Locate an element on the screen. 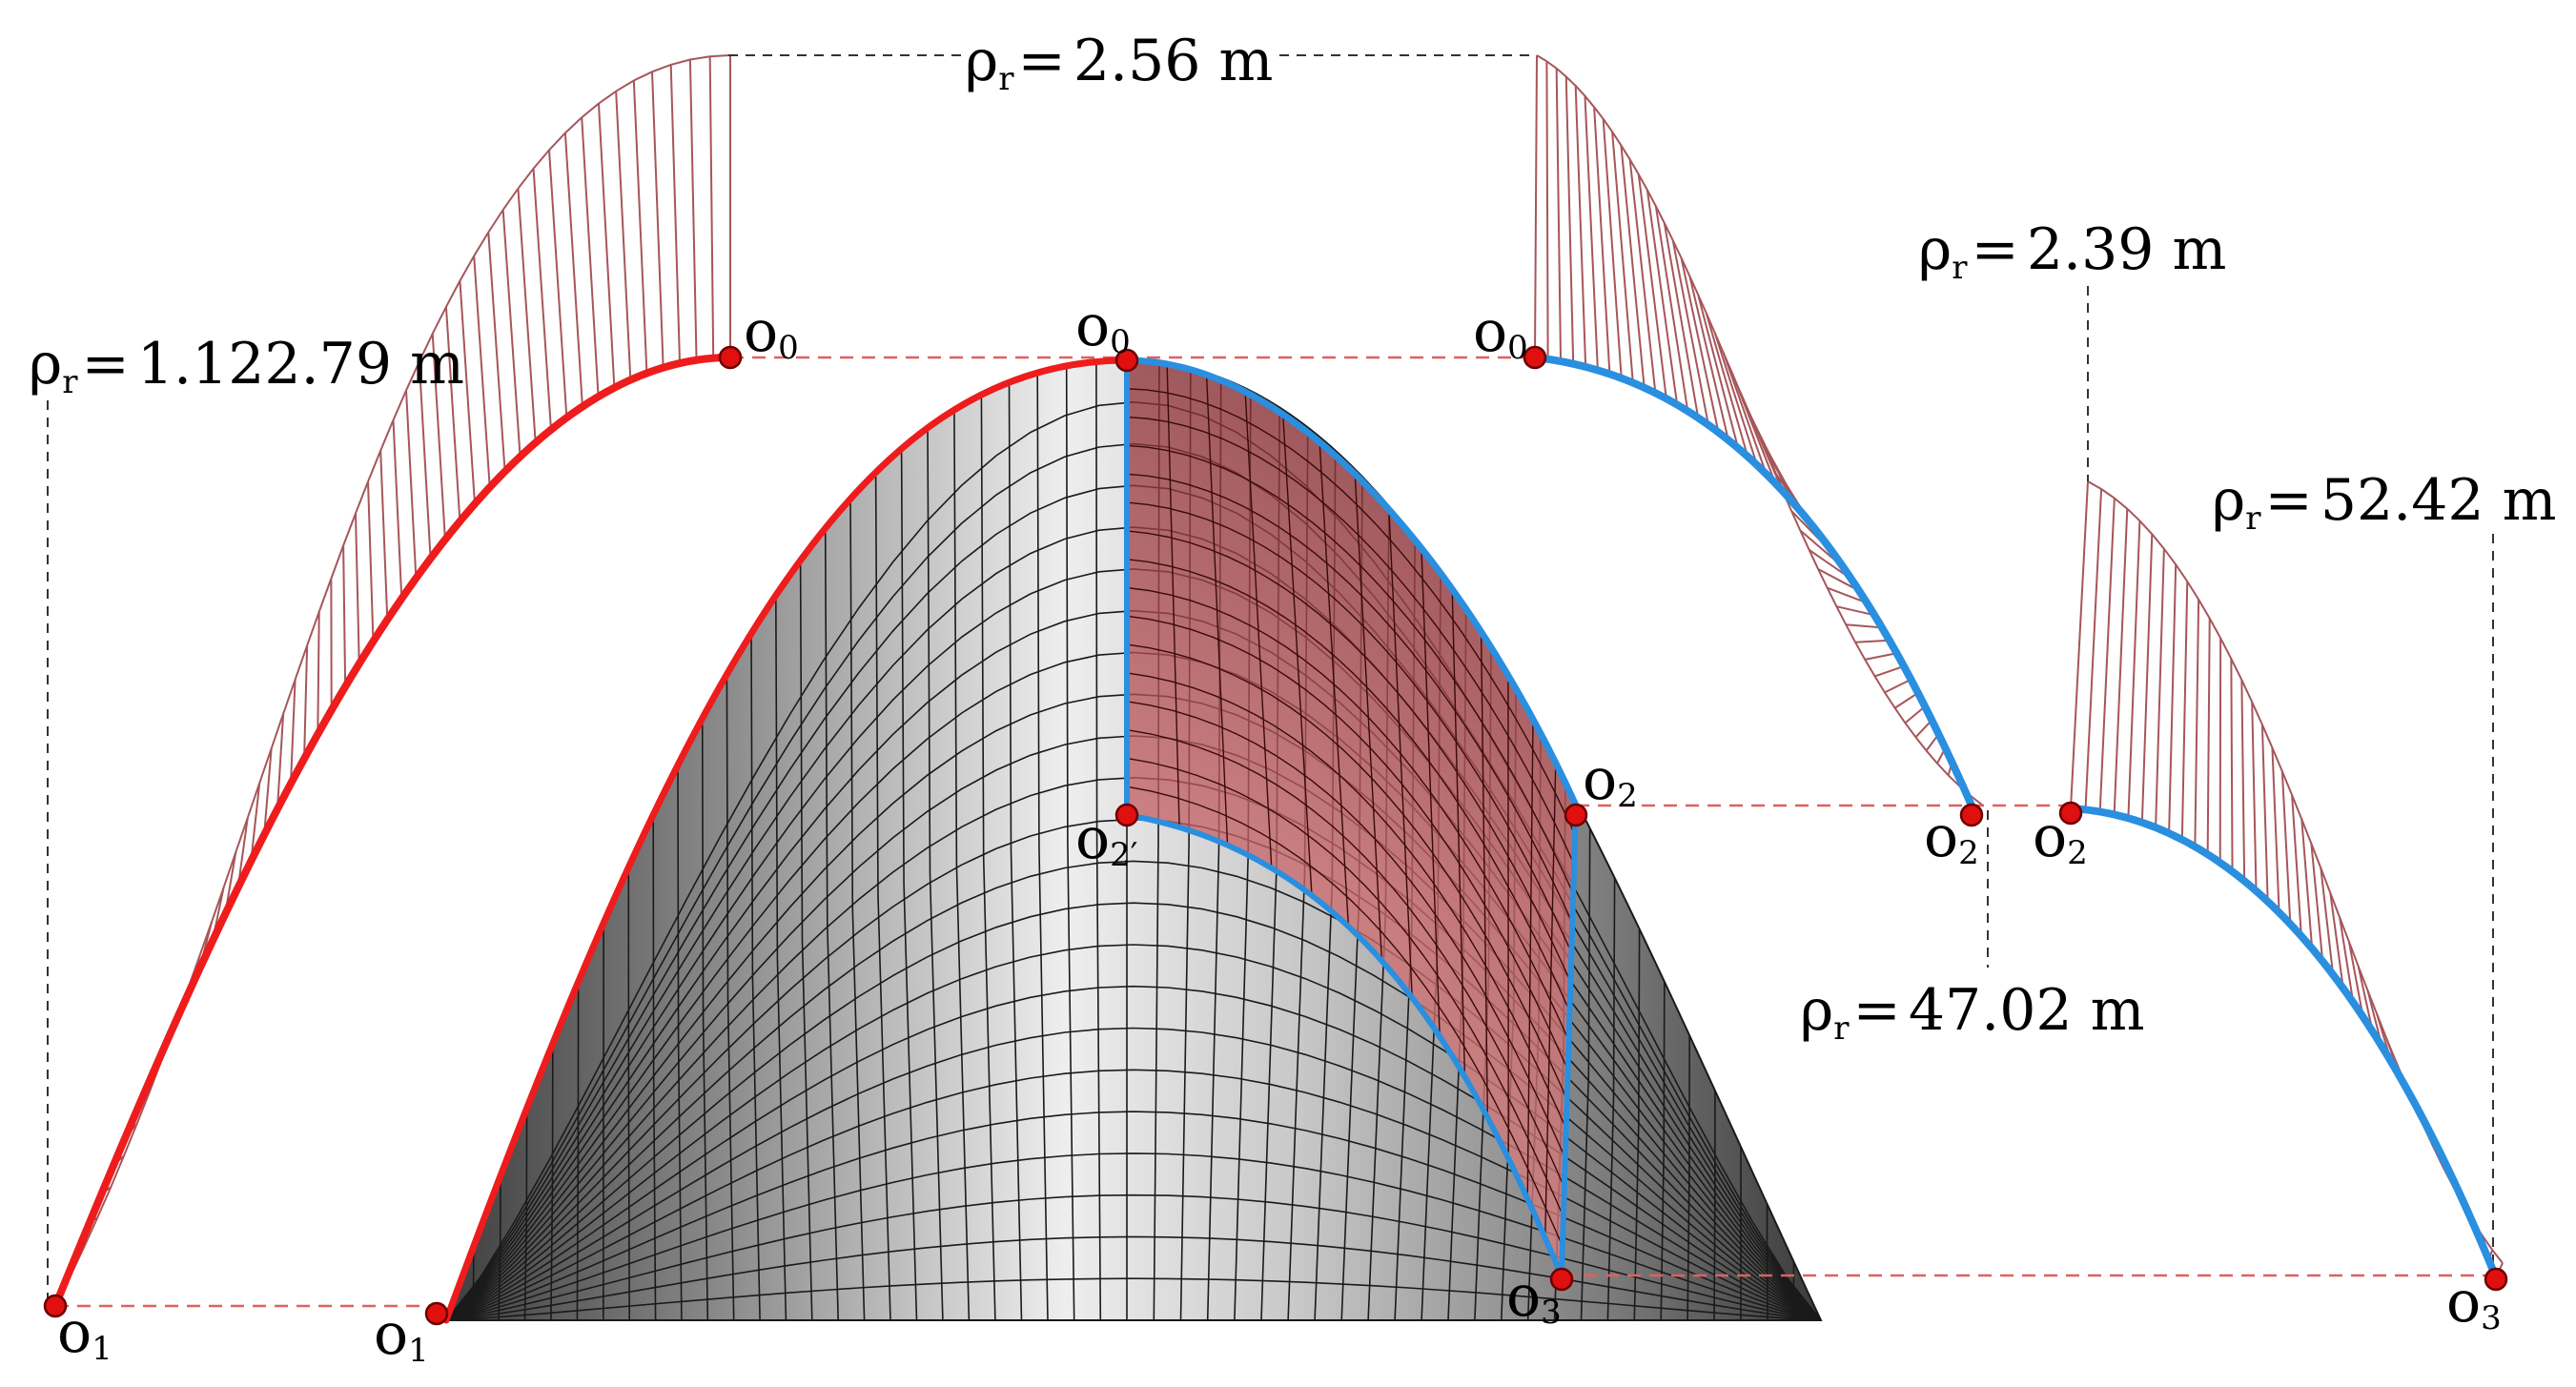 The width and height of the screenshot is (2576, 1387). point-label-o3-right: o3 is located at coordinates (2474, 1303).